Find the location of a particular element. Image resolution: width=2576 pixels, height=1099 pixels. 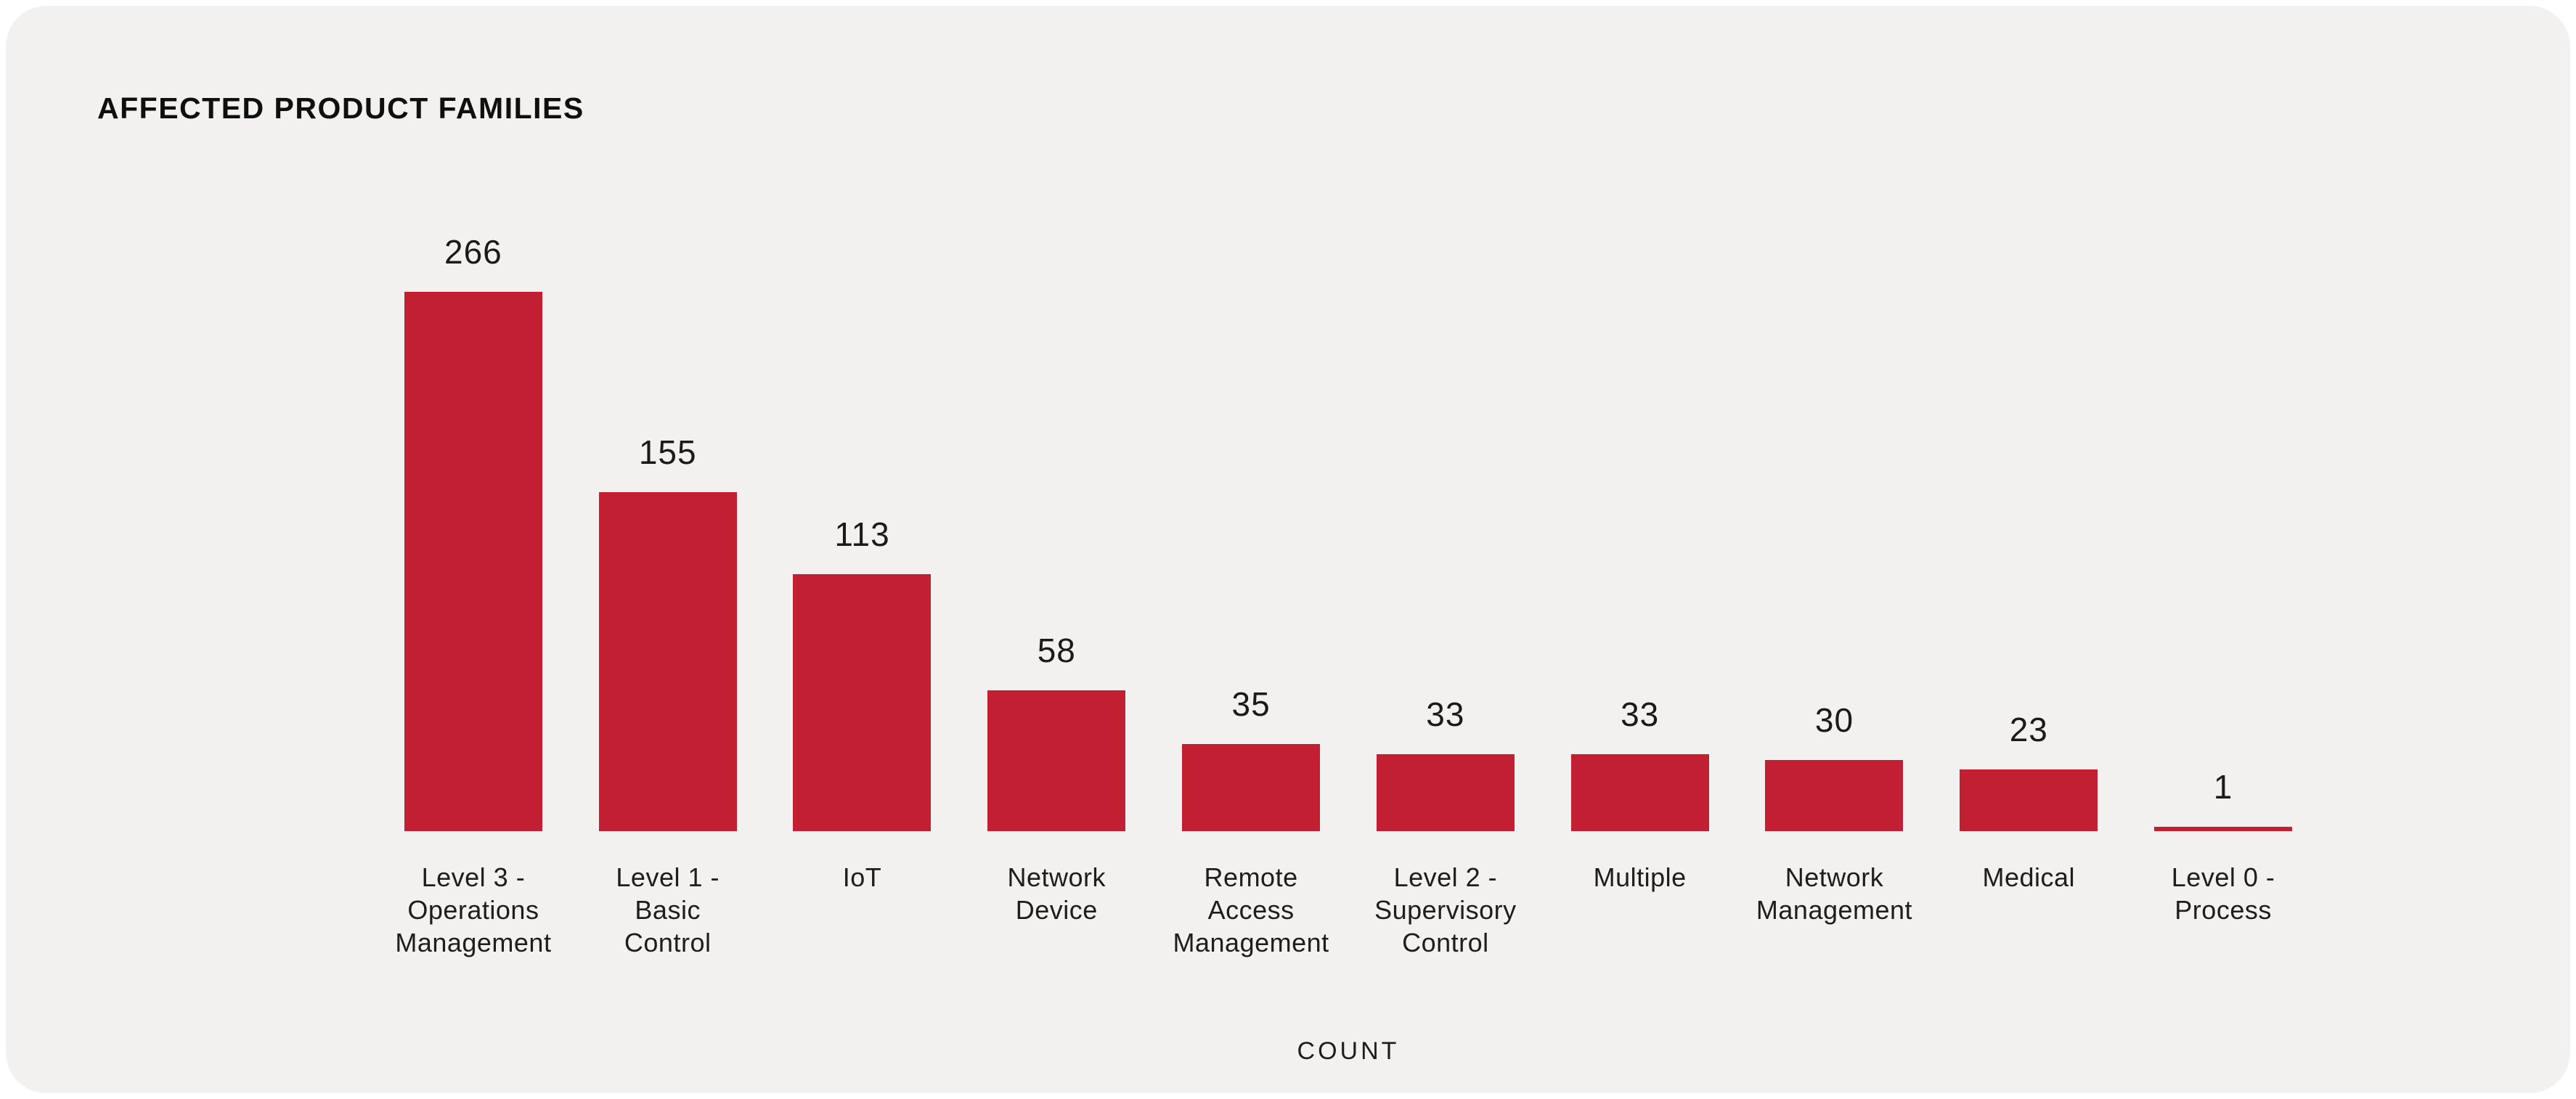

chart-title: AFFECTED PRODUCT FAMILIES is located at coordinates (340, 108).